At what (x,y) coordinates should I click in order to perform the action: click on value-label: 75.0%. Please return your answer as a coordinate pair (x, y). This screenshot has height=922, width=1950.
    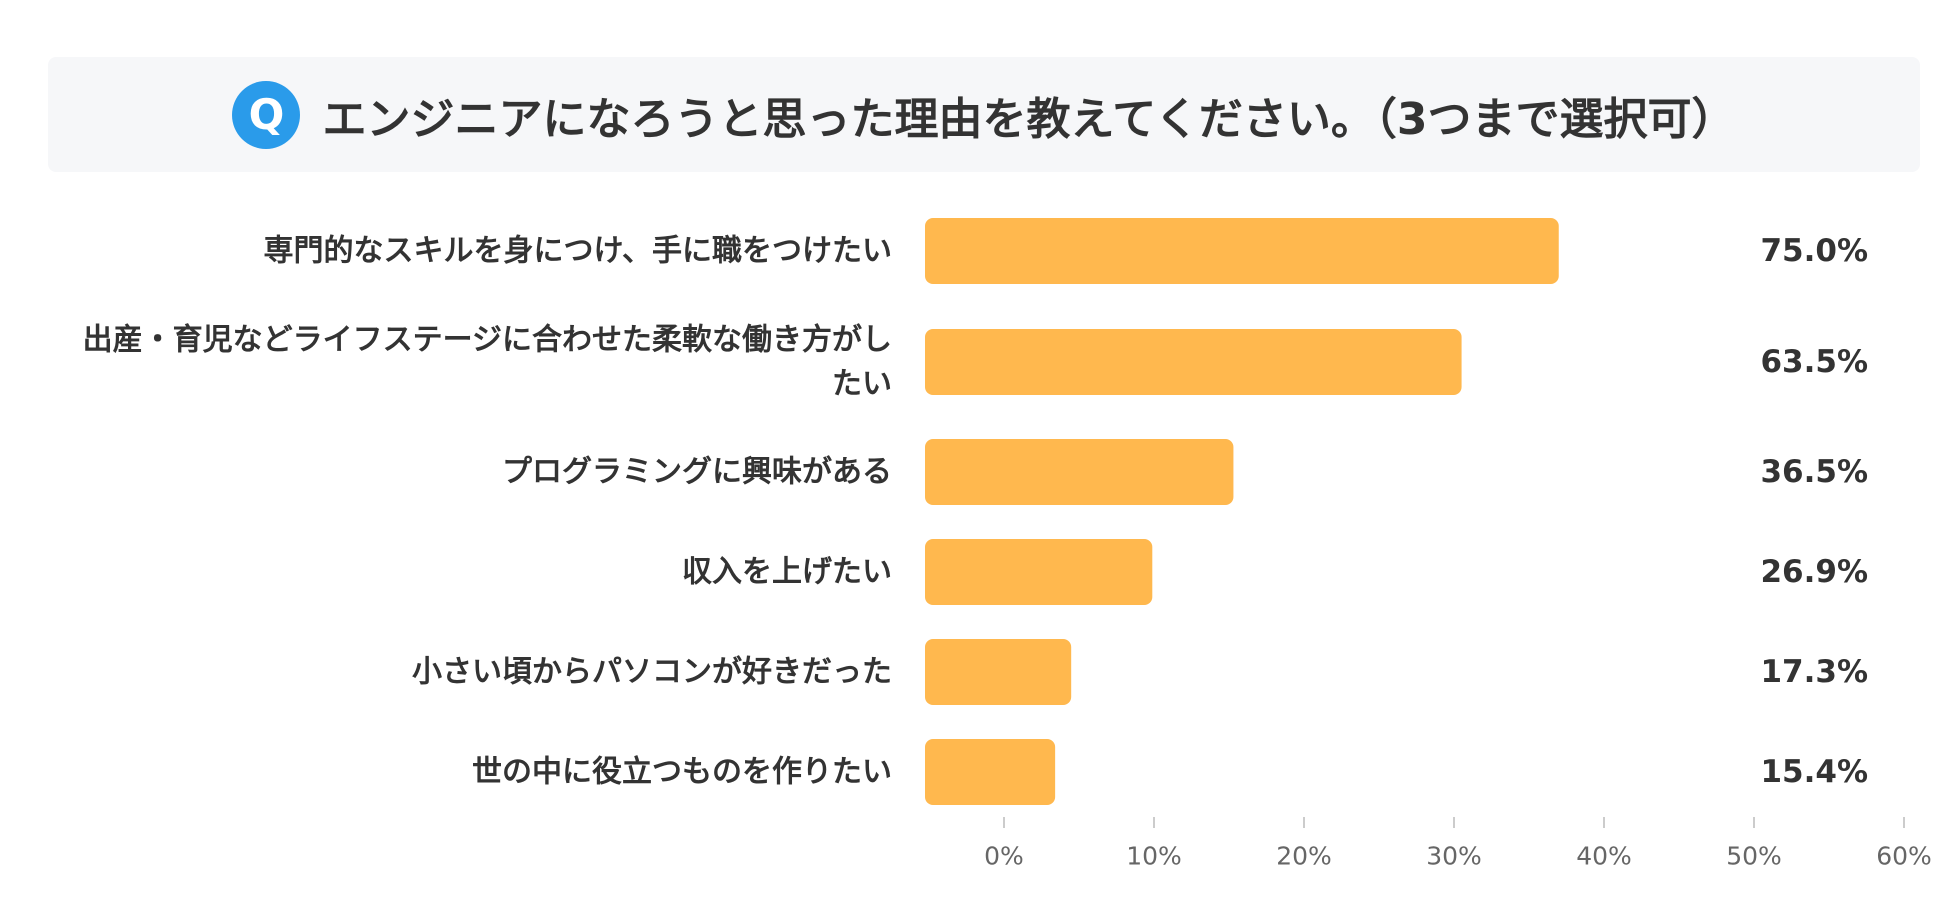
    Looking at the image, I should click on (1814, 251).